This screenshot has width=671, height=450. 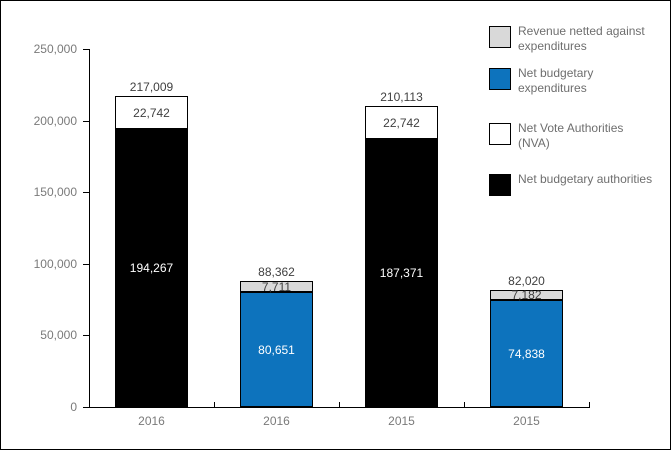 What do you see at coordinates (339, 407) in the screenshot?
I see `x-axis-line` at bounding box center [339, 407].